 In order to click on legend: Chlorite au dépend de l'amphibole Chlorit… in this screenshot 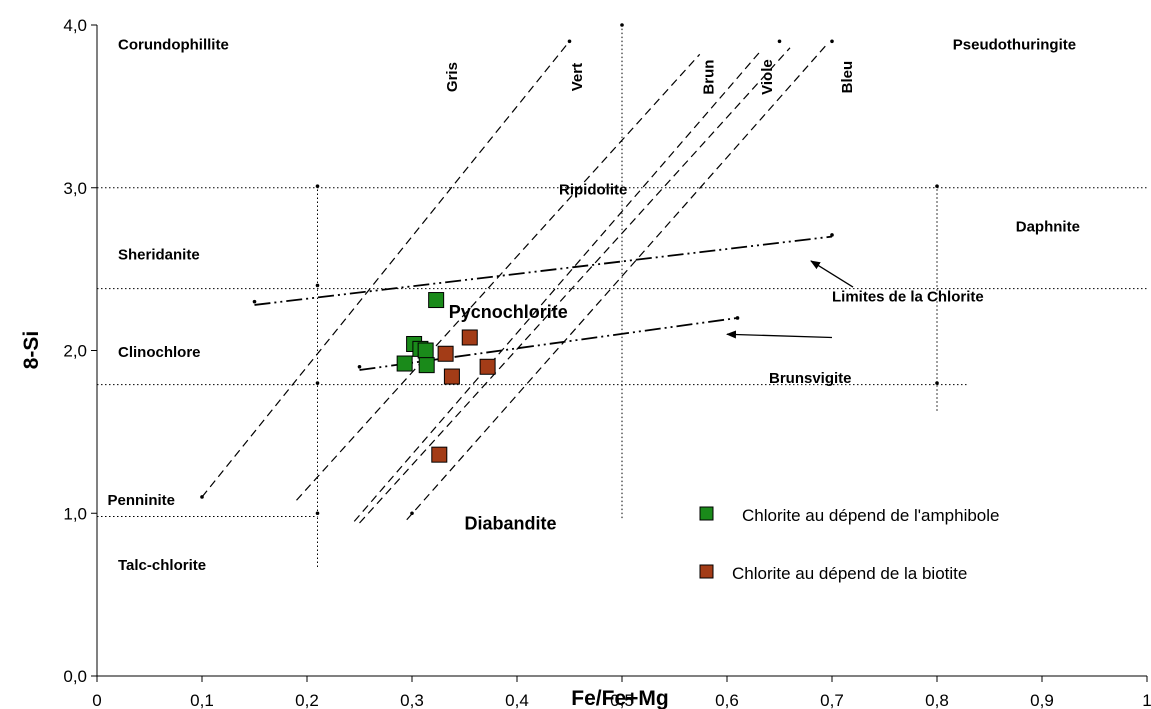, I will do `click(849, 544)`.